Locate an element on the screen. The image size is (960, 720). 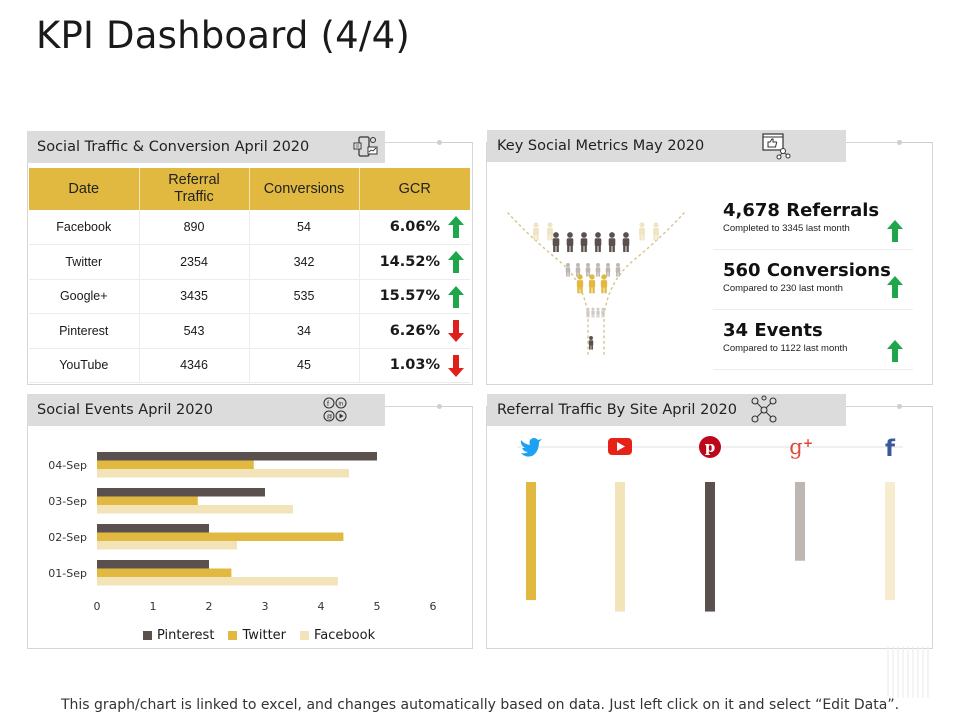
metric-caption: Compared to 1122 last month is located at coordinates (785, 348).